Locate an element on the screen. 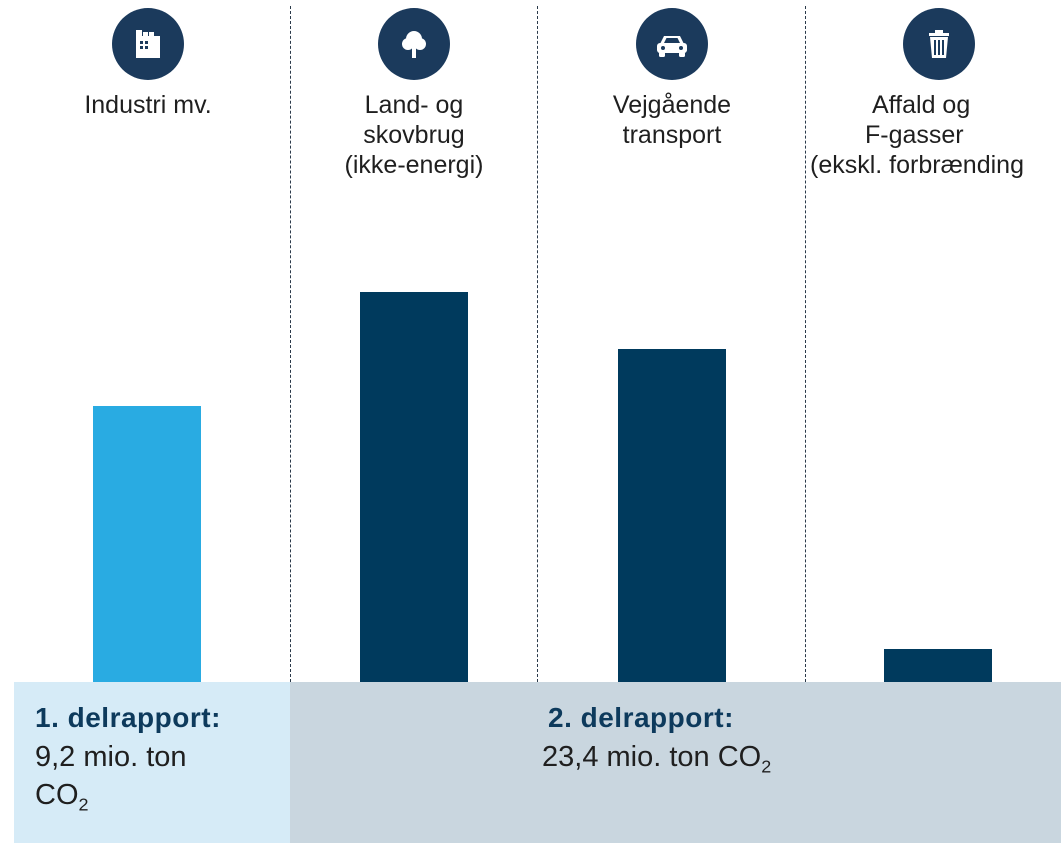  panel-part1-value: 9,2 mio. ton CO2 is located at coordinates (162, 776).